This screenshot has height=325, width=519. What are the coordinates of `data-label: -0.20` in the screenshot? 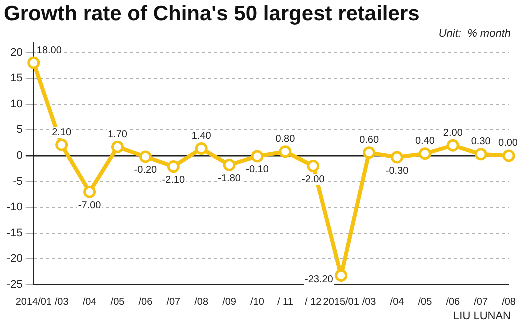 It's located at (146, 170).